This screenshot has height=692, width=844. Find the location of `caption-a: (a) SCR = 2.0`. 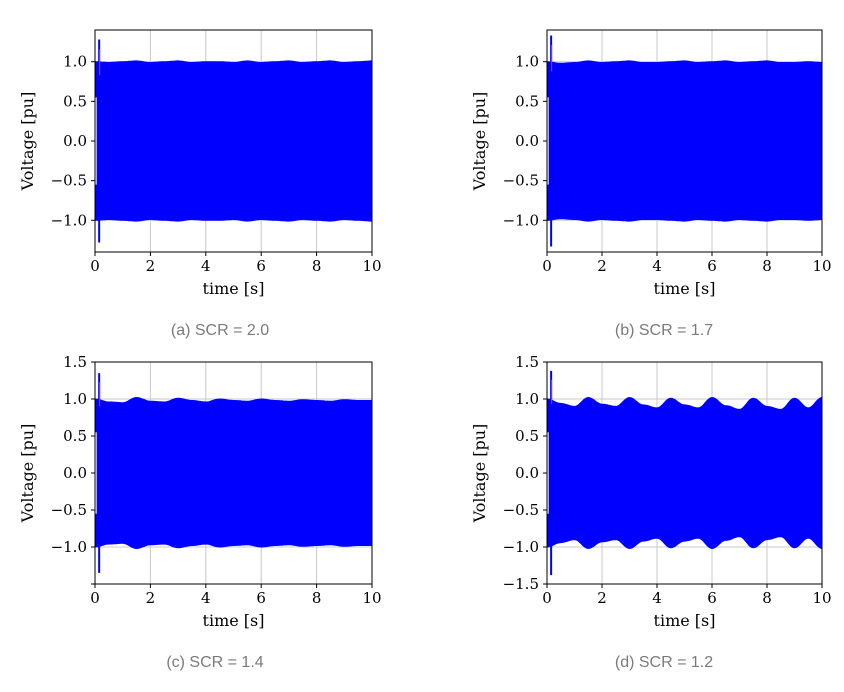

caption-a: (a) SCR = 2.0 is located at coordinates (220, 330).